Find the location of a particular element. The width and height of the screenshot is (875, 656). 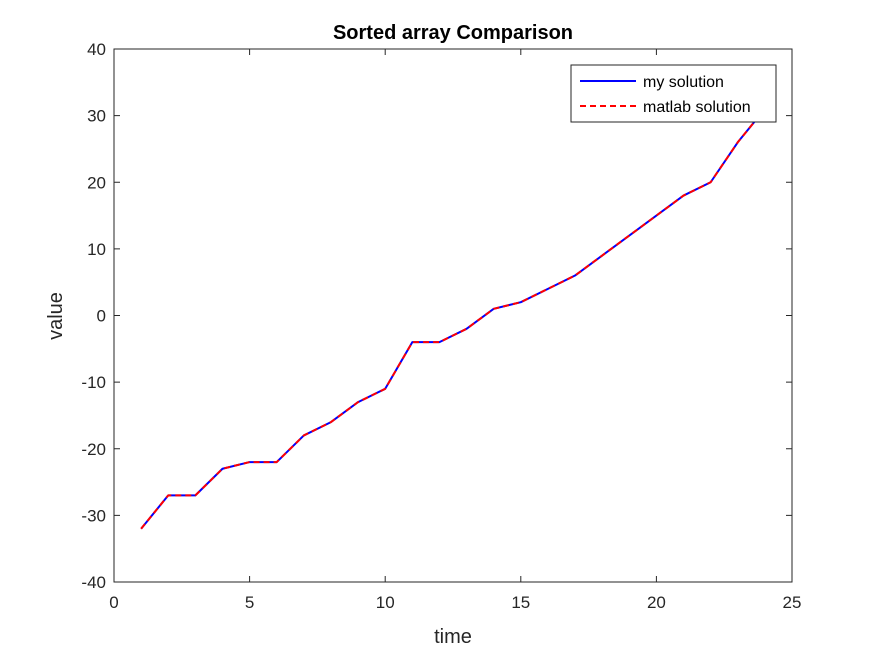

legend: my solution matlab solution is located at coordinates (673, 93).